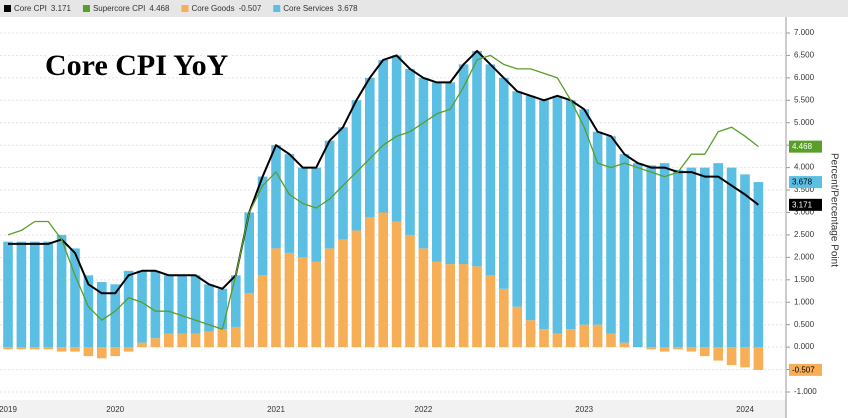 The height and width of the screenshot is (418, 848). What do you see at coordinates (276, 409) in the screenshot?
I see `x-tick-label: 2021` at bounding box center [276, 409].